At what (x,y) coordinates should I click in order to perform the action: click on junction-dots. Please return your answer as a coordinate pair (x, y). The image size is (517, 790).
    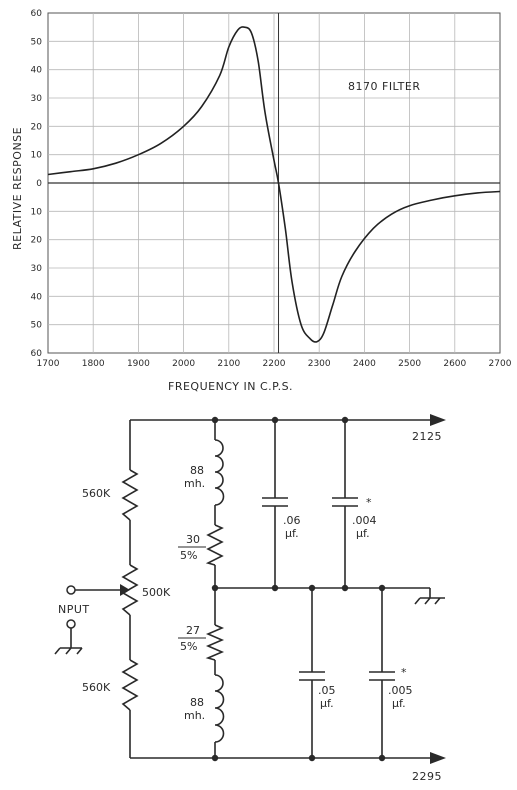
    Looking at the image, I should click on (298, 589).